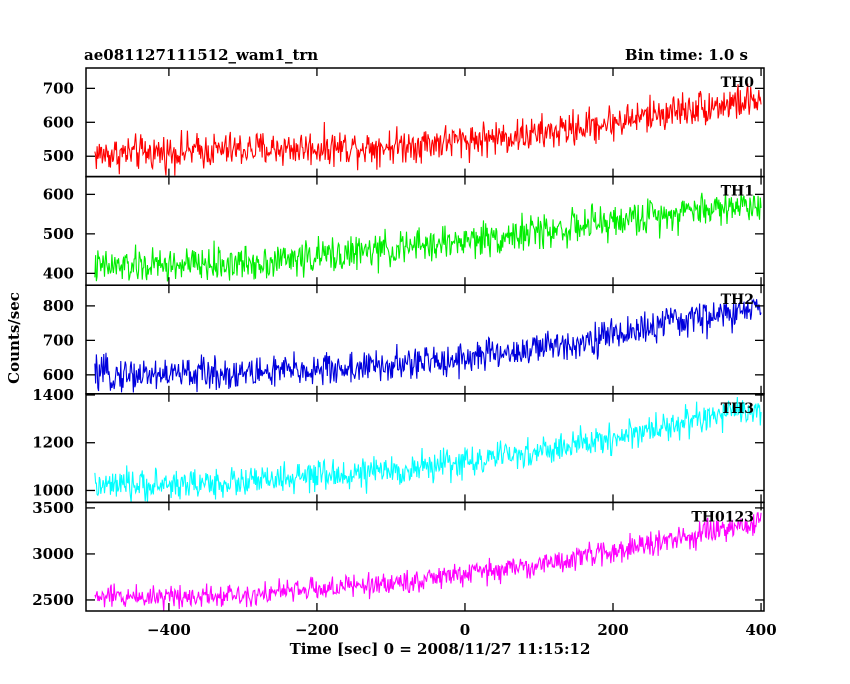 The height and width of the screenshot is (684, 850). What do you see at coordinates (53, 554) in the screenshot?
I see `y-tick-label: 3000` at bounding box center [53, 554].